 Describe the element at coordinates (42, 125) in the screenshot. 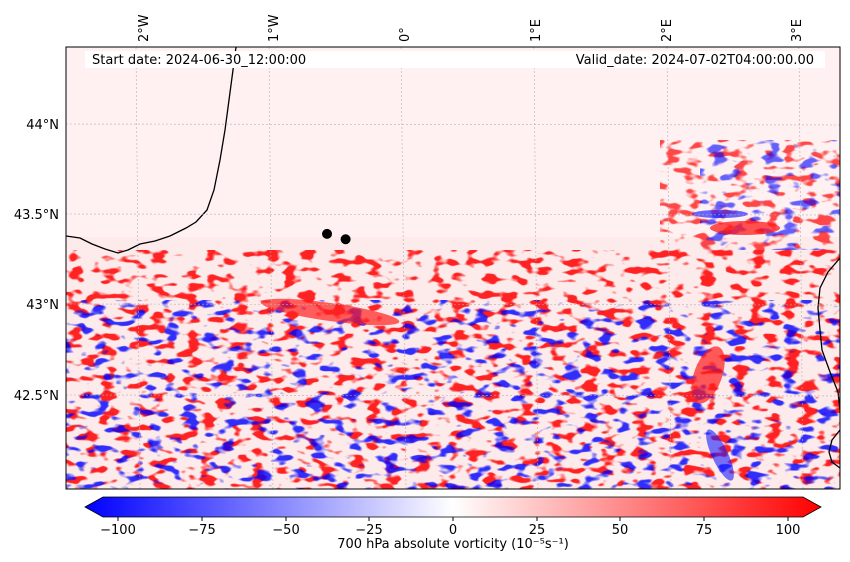

I see `lat-tick-label: 44°N` at that location.